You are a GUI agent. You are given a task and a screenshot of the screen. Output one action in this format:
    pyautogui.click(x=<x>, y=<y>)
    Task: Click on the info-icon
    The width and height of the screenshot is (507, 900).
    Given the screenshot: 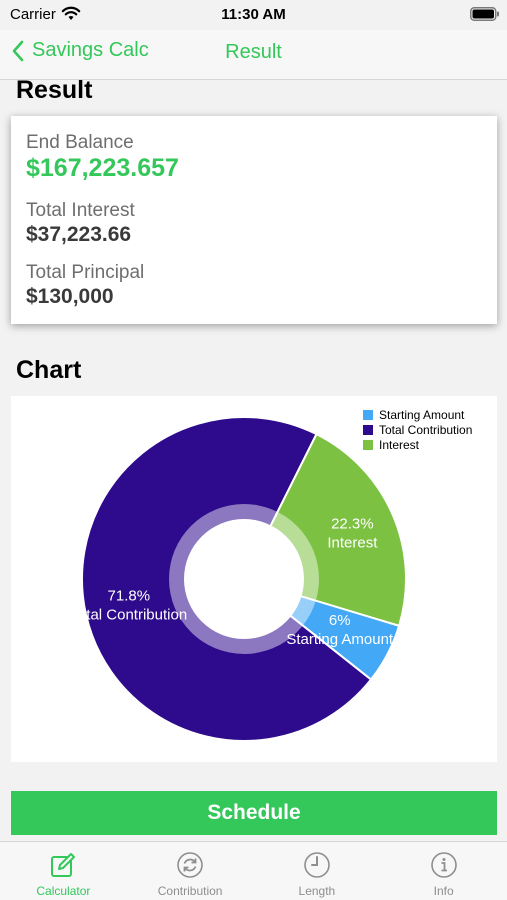 What is the action you would take?
    pyautogui.click(x=443, y=865)
    